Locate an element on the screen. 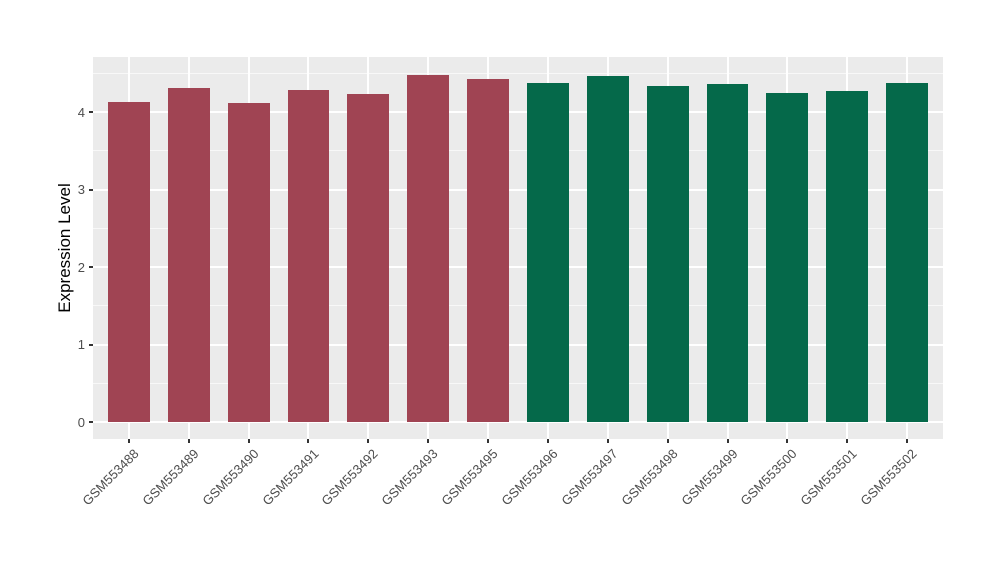  y-tick-label: 0 is located at coordinates (81, 422).